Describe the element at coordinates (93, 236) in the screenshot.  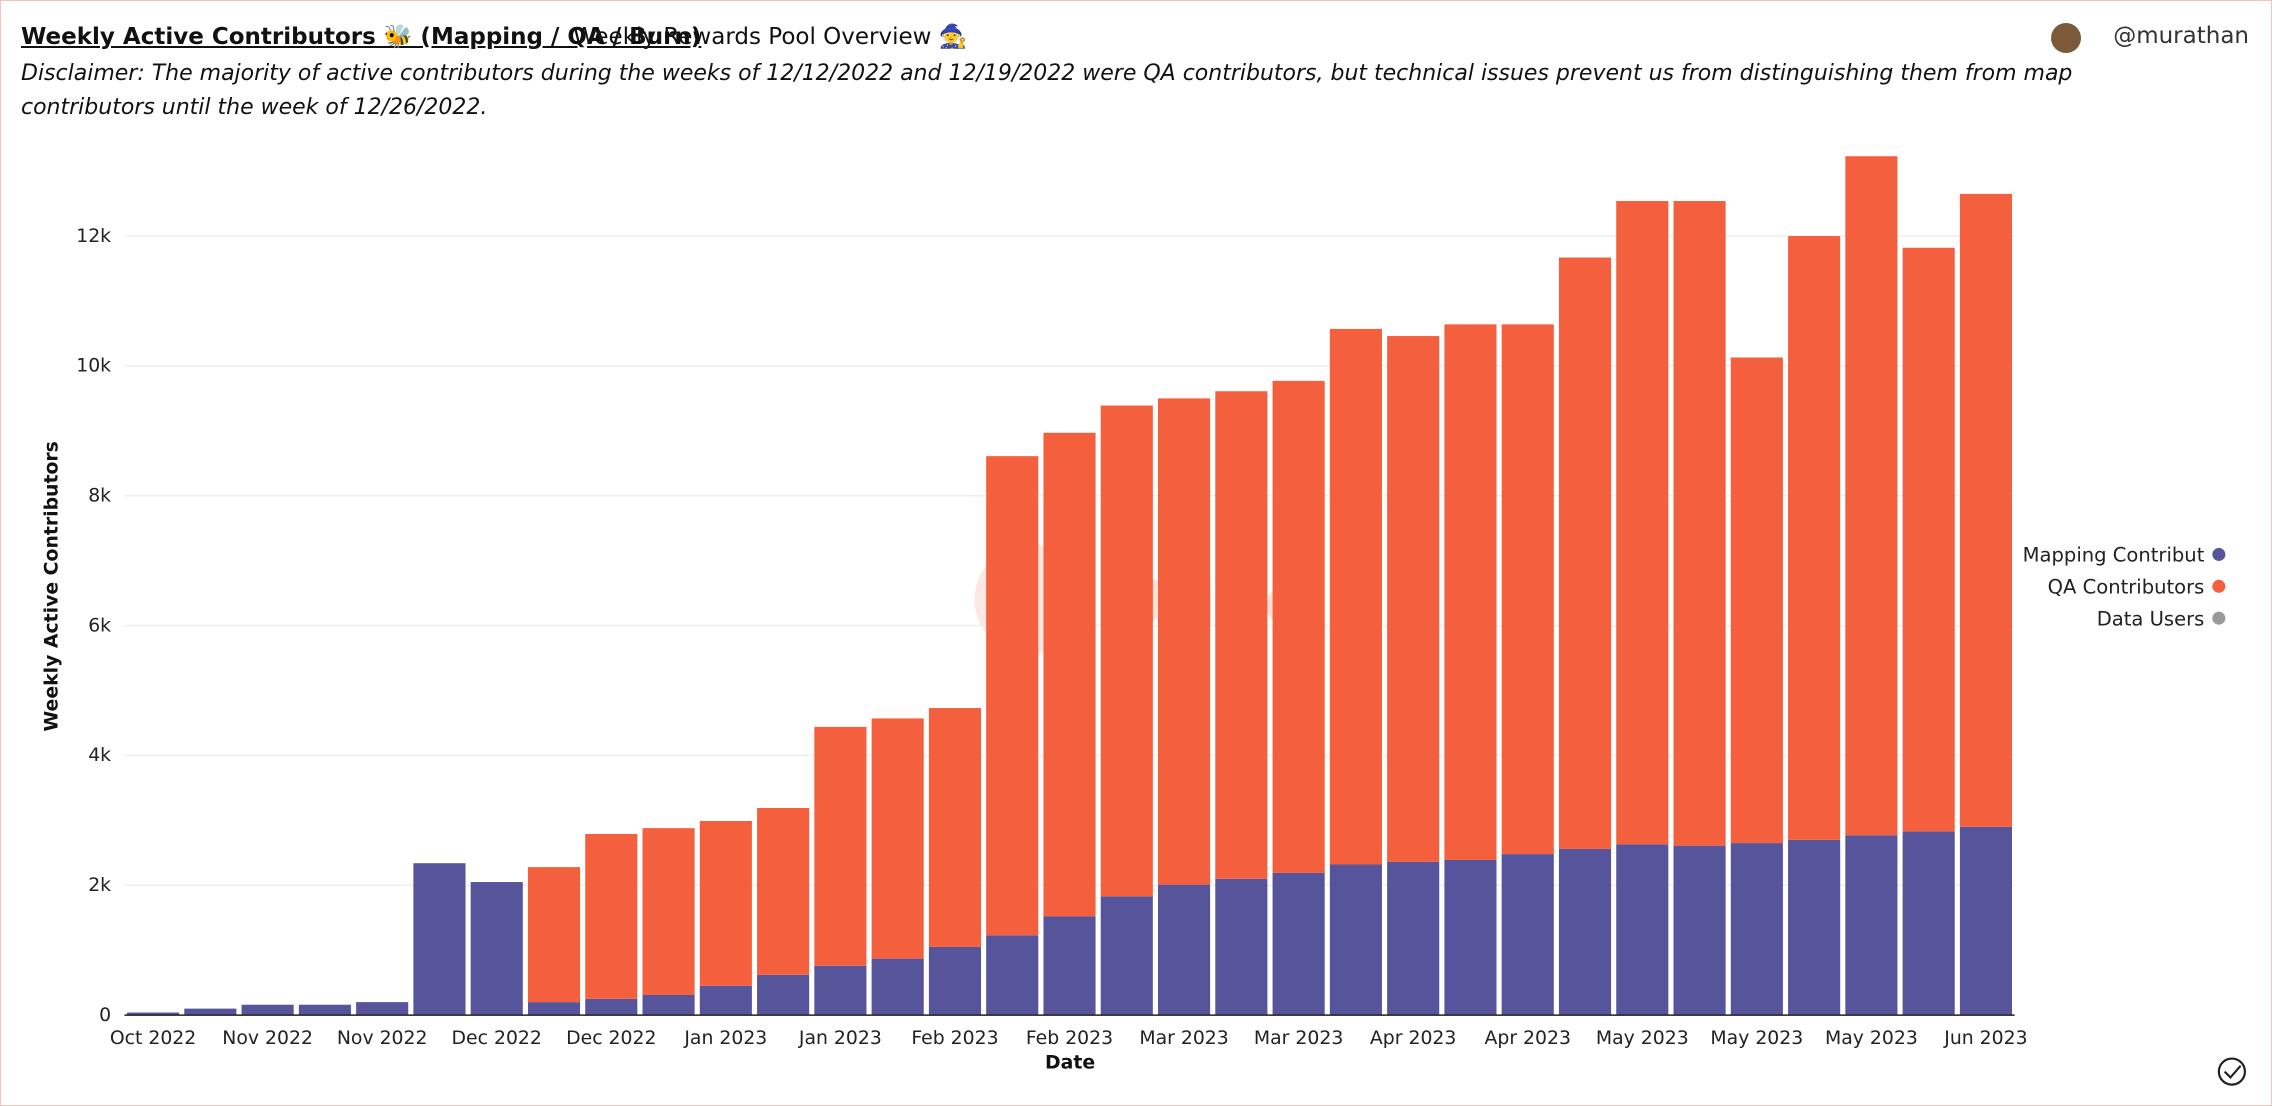
I see `y-tick-label: 12k` at that location.